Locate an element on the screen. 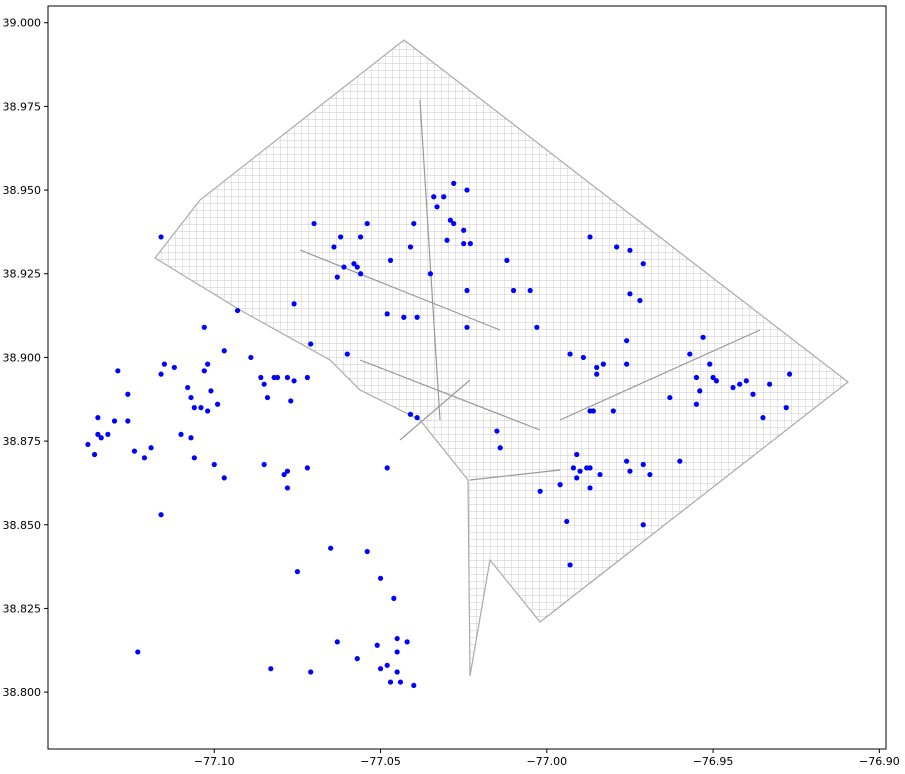  y-tick-label: 38.850 is located at coordinates (22, 525).